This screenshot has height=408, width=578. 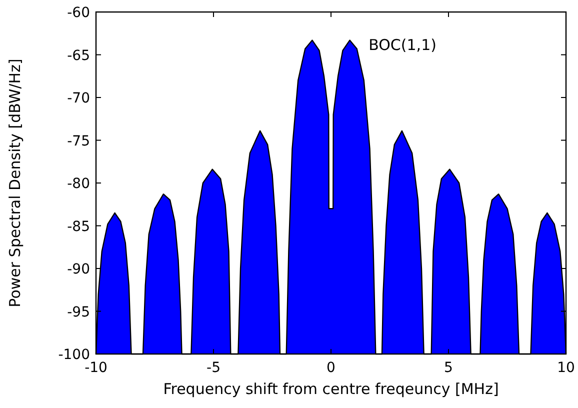 What do you see at coordinates (78, 13) in the screenshot?
I see `y-tick-label: -60` at bounding box center [78, 13].